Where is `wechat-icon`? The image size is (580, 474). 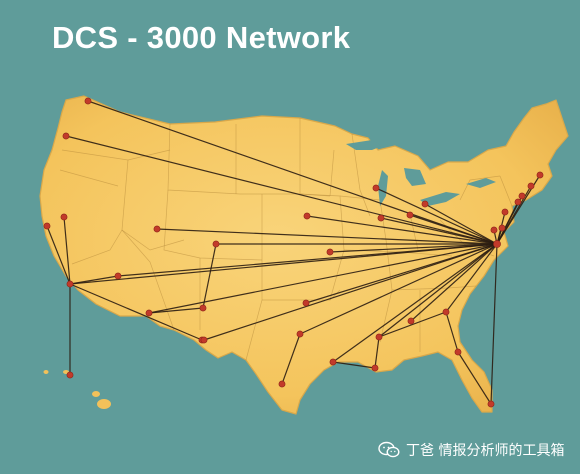
wechat-icon is located at coordinates (389, 449).